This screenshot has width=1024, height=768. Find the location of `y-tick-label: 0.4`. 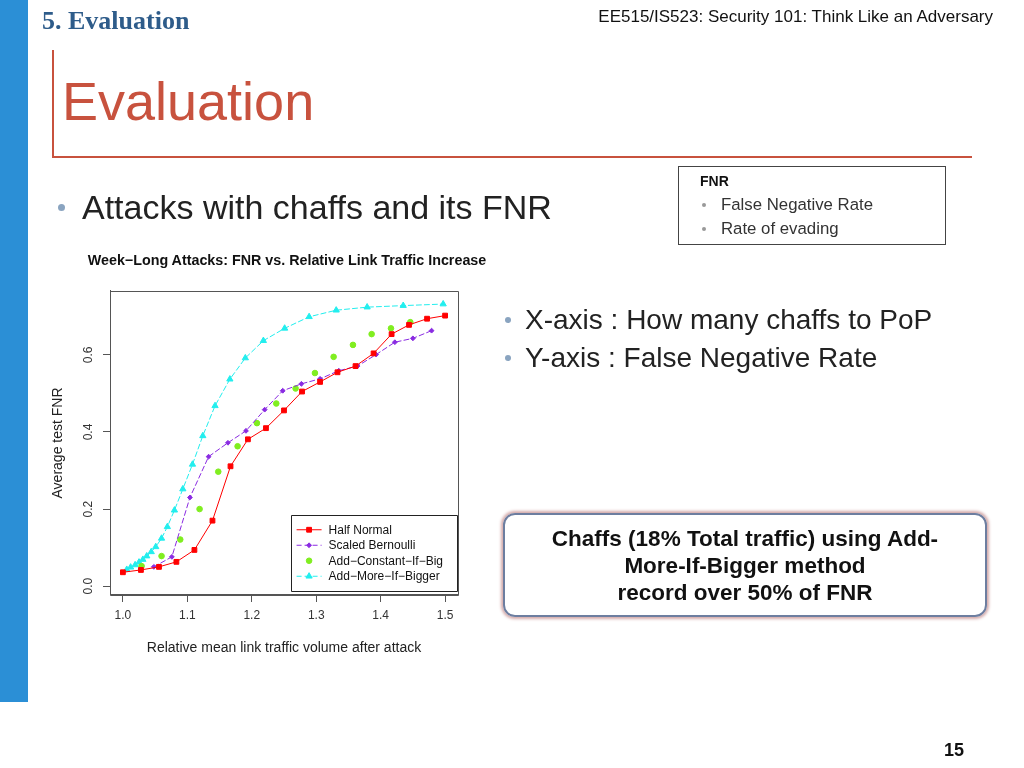

y-tick-label: 0.4 is located at coordinates (88, 432).